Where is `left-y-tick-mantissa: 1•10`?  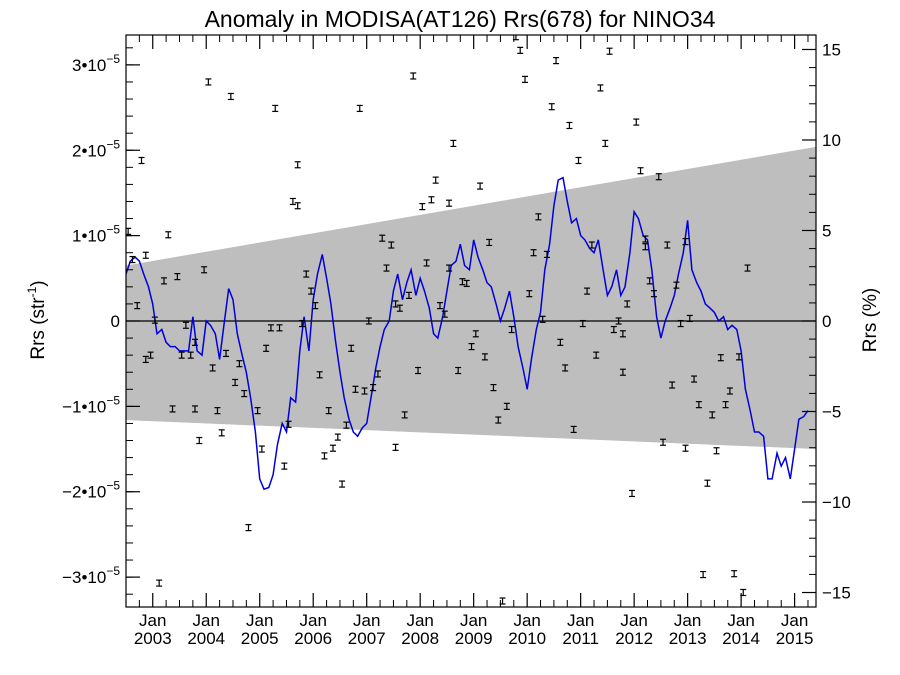 left-y-tick-mantissa: 1•10 is located at coordinates (89, 236).